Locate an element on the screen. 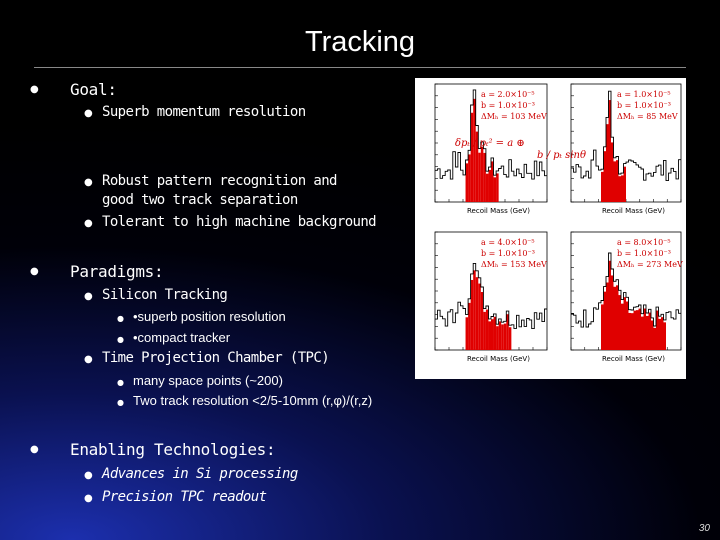 The height and width of the screenshot is (540, 720). delta-mh-label: ΔMₕ = 85 MeV is located at coordinates (647, 116).